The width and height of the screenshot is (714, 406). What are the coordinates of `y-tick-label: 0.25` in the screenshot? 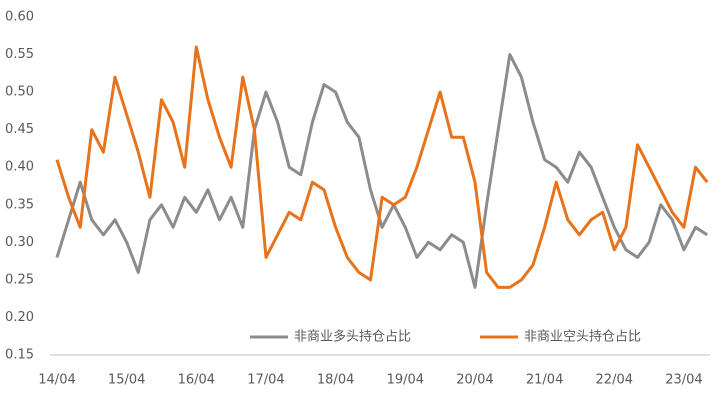 It's located at (19, 279).